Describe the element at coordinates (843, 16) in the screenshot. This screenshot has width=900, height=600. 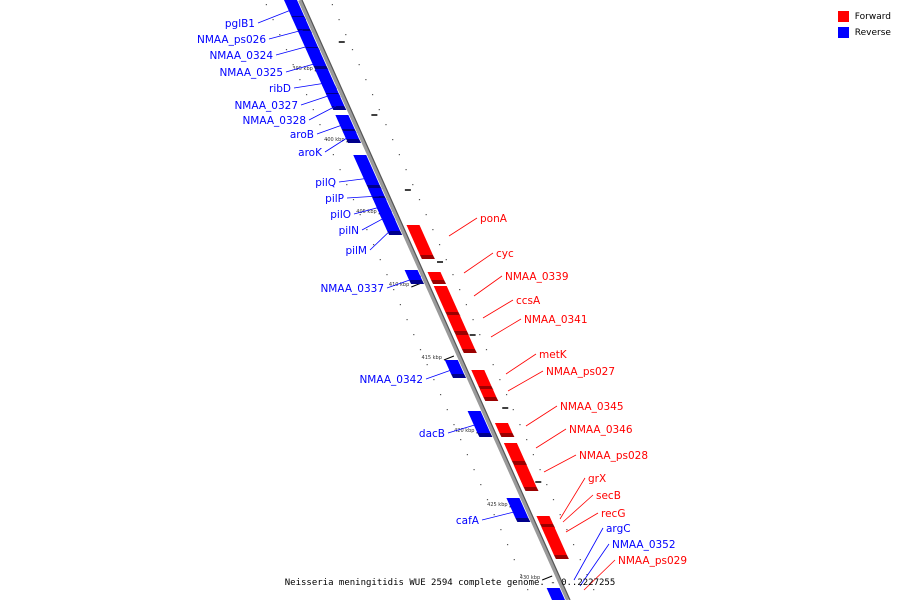
I see `forward-swatch` at that location.